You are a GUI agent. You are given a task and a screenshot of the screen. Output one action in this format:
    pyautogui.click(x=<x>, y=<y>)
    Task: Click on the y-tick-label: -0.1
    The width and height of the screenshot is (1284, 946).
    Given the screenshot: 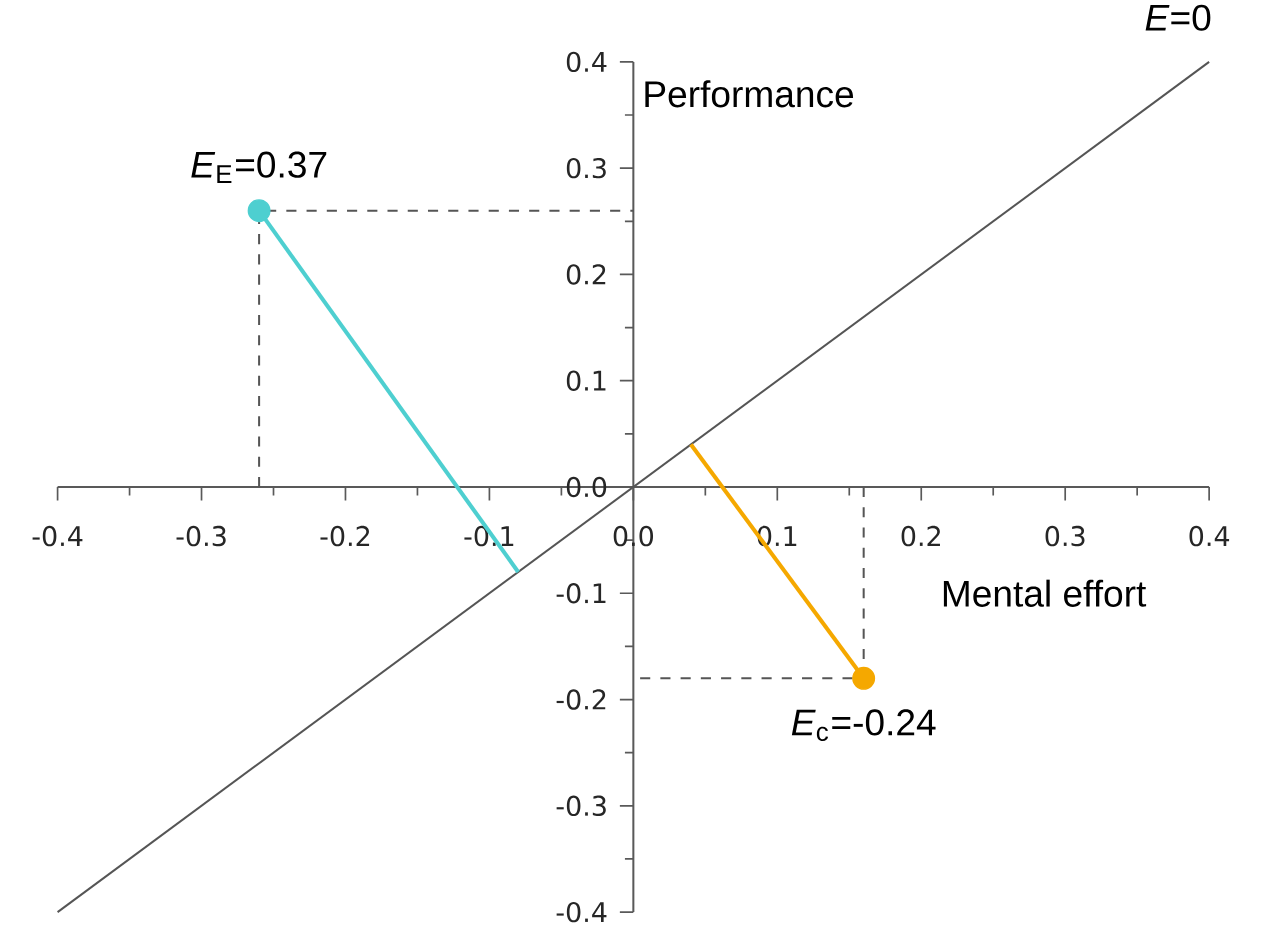 What is the action you would take?
    pyautogui.click(x=581, y=593)
    